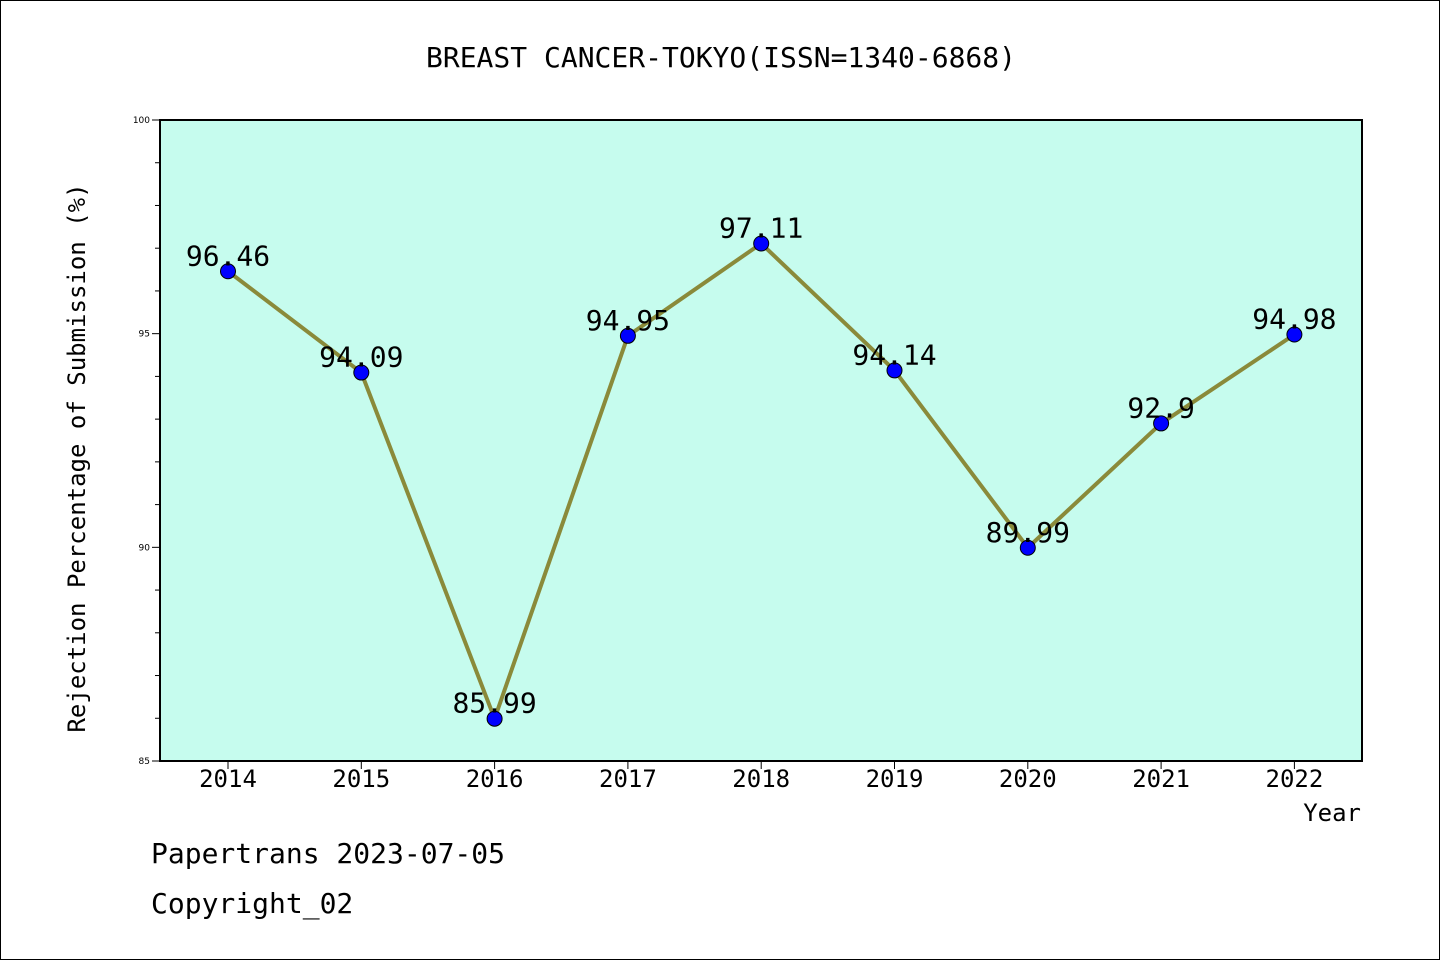 Image resolution: width=1440 pixels, height=960 pixels. I want to click on x-tick-label: 2019, so click(895, 779).